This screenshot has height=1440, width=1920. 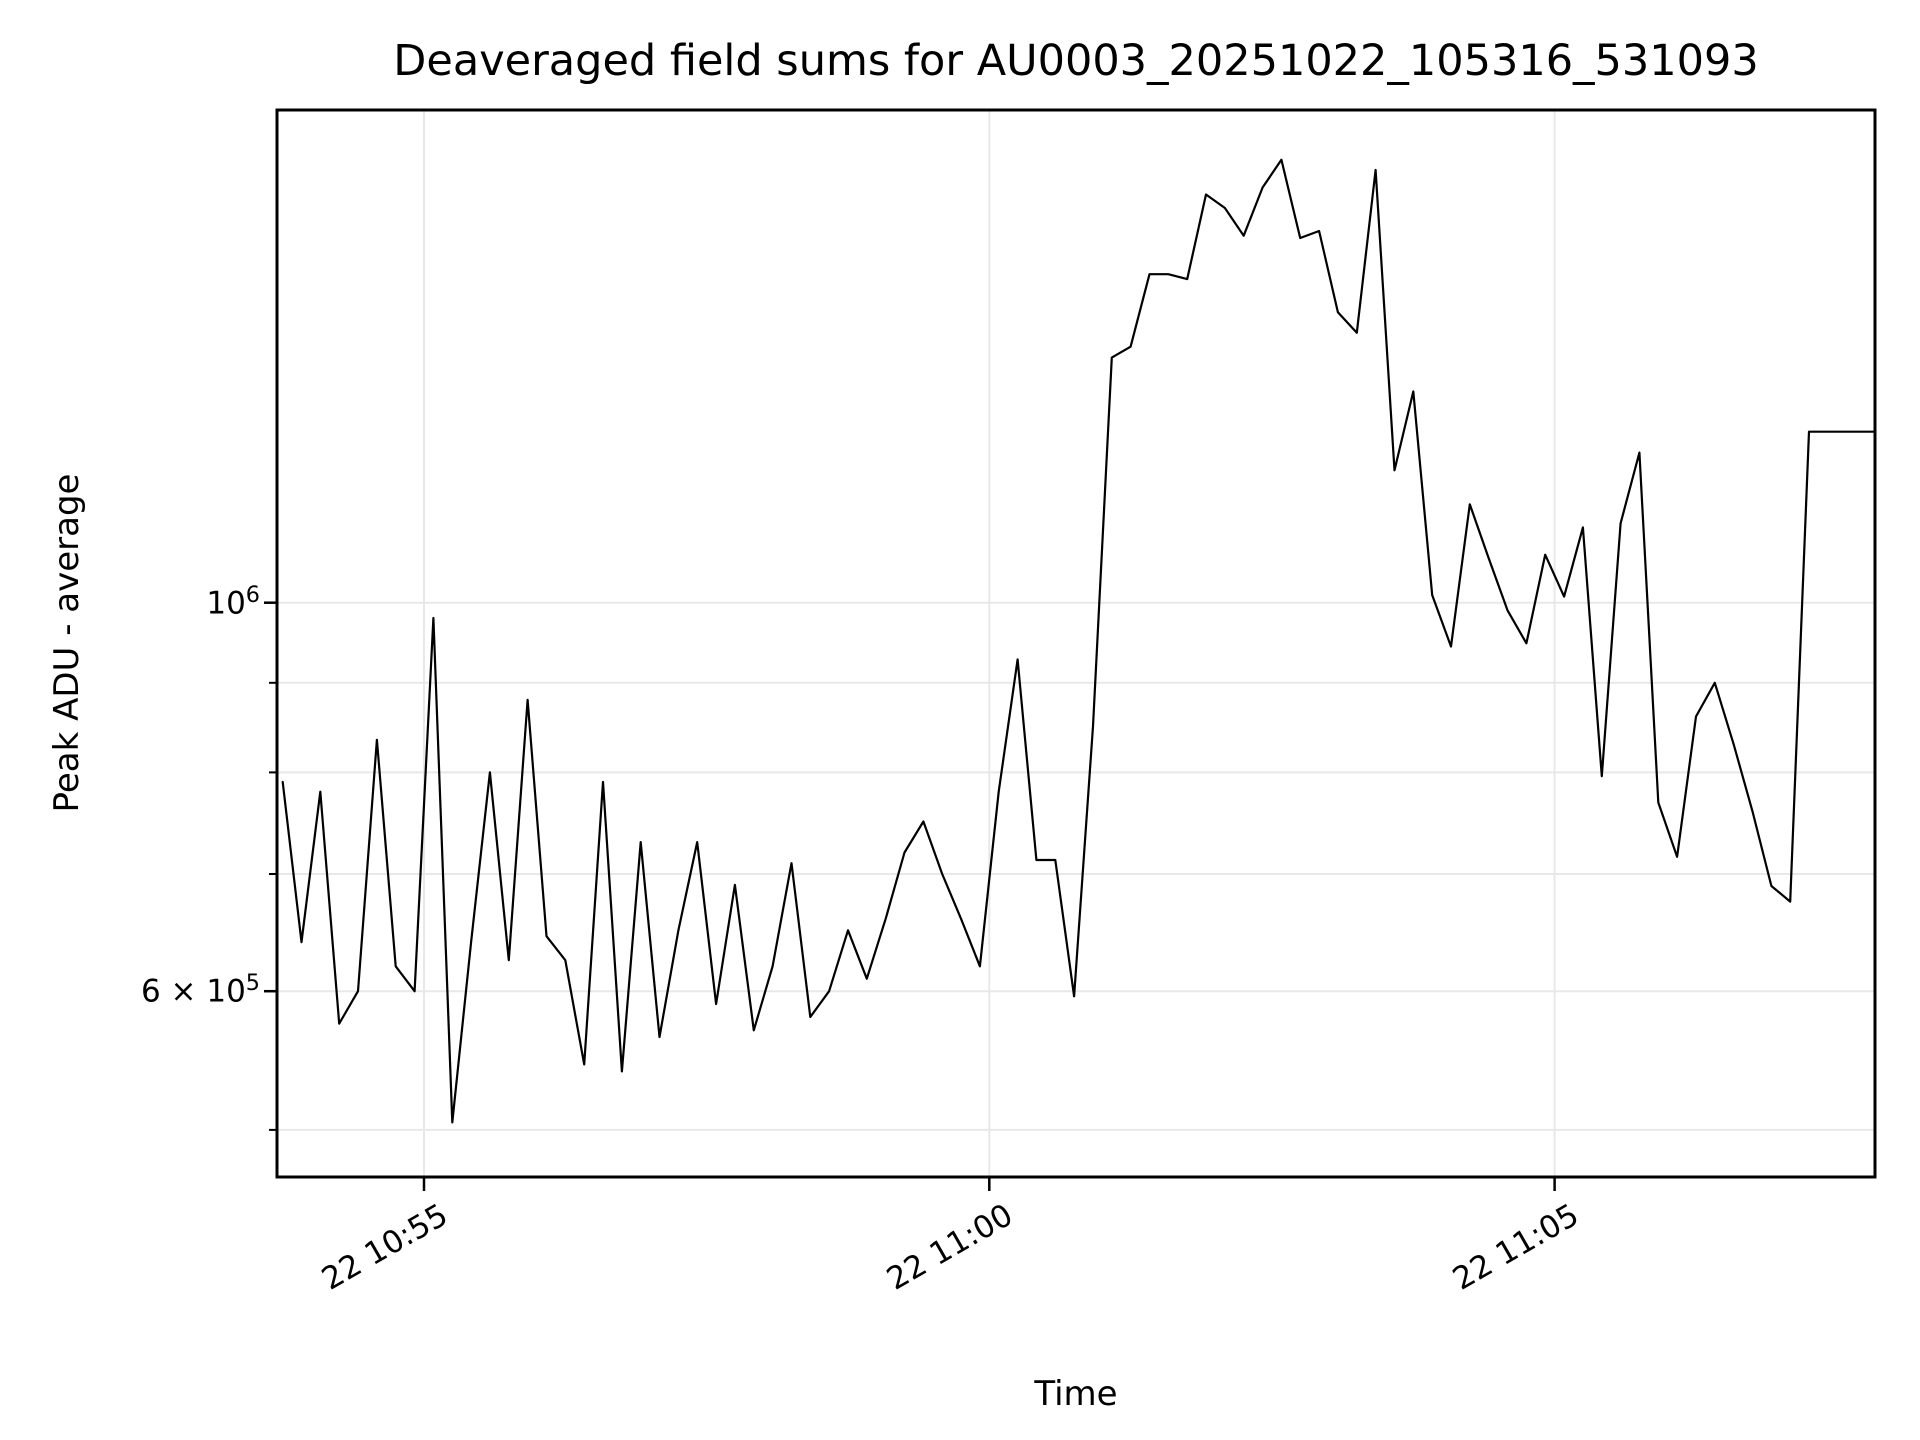 What do you see at coordinates (233, 601) in the screenshot?
I see `ytick-label-1e6: 106` at bounding box center [233, 601].